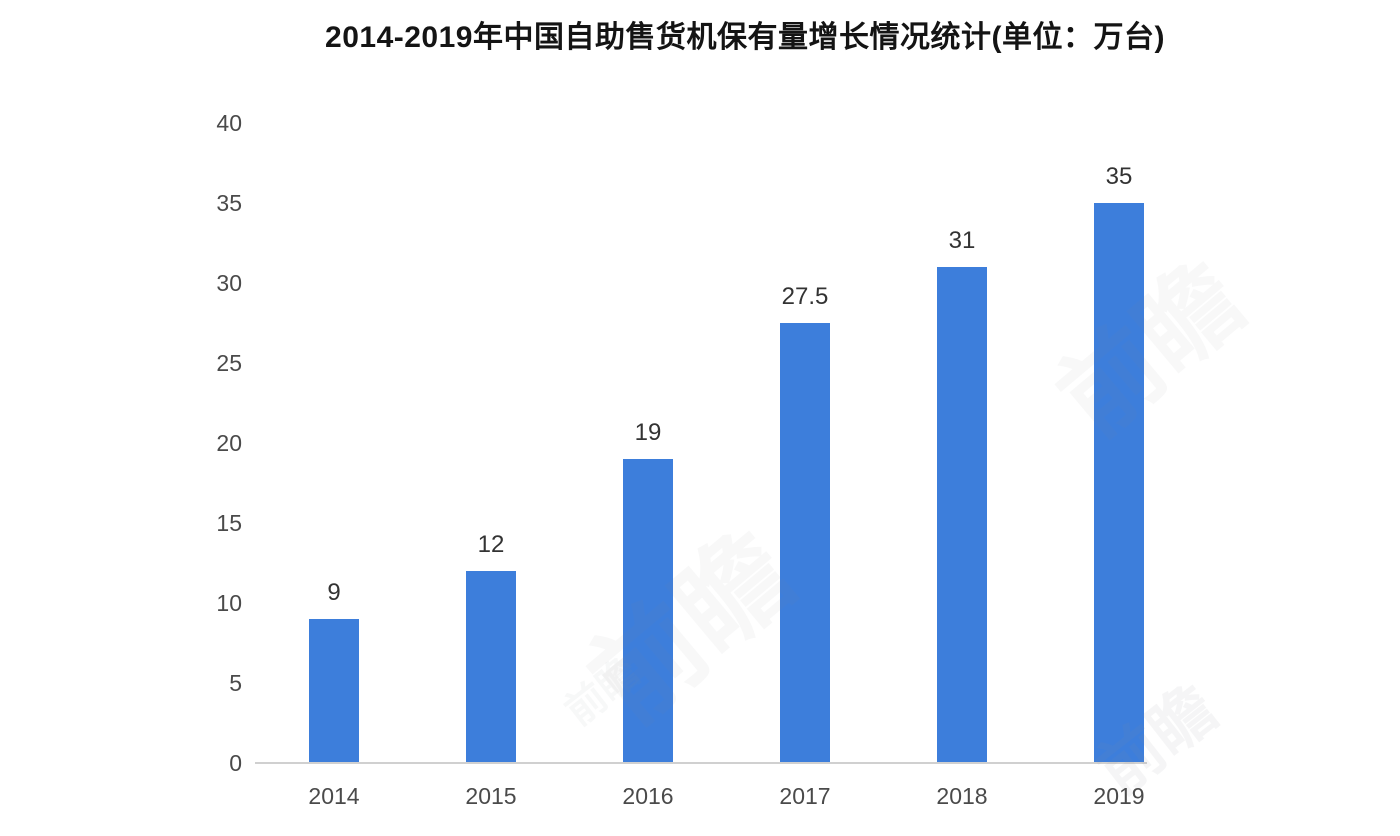 This screenshot has height=836, width=1400. What do you see at coordinates (229, 203) in the screenshot?
I see `y-axis-tick-label: 35` at bounding box center [229, 203].